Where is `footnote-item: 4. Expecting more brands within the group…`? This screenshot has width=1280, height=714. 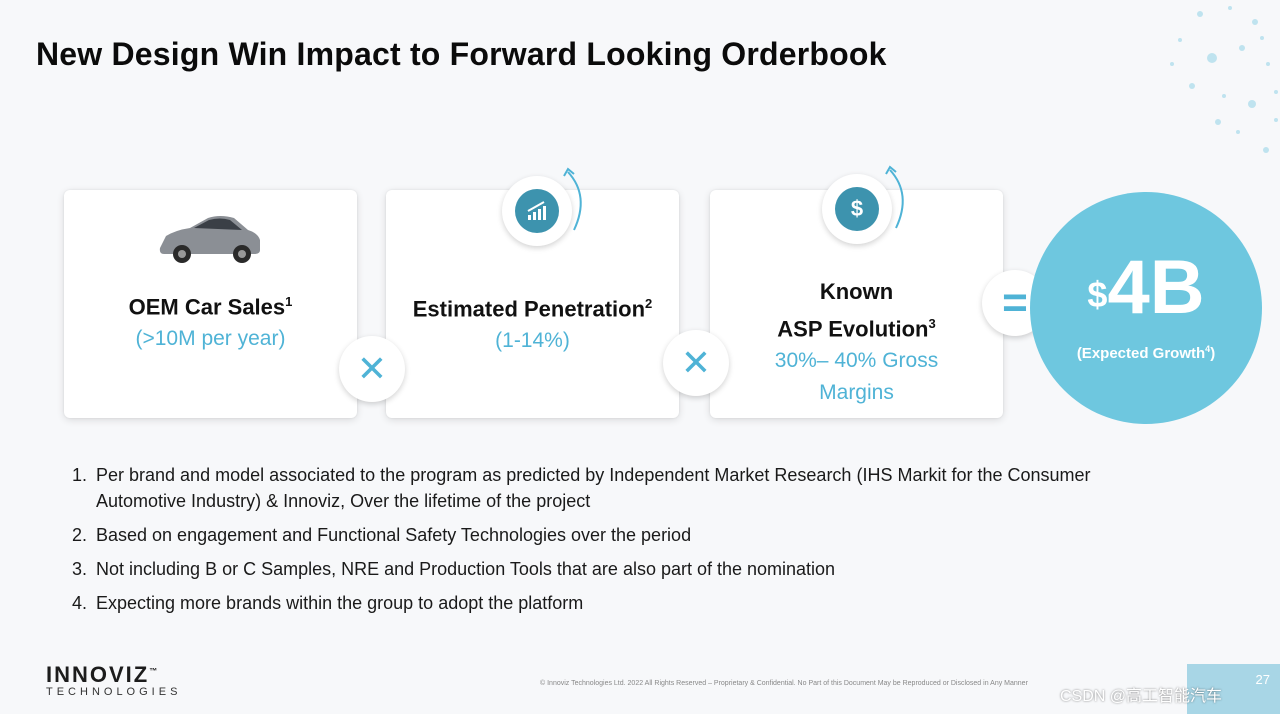 footnote-item: 4. Expecting more brands within the group… is located at coordinates (328, 603).